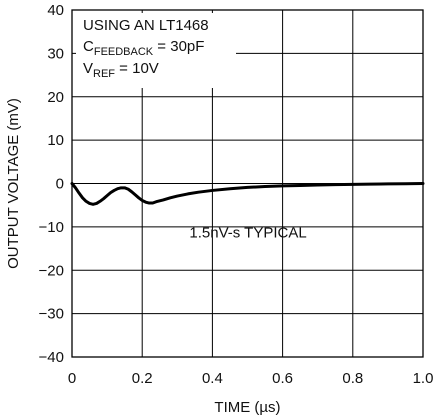  I want to click on x-tick-label: 0, so click(72, 378).